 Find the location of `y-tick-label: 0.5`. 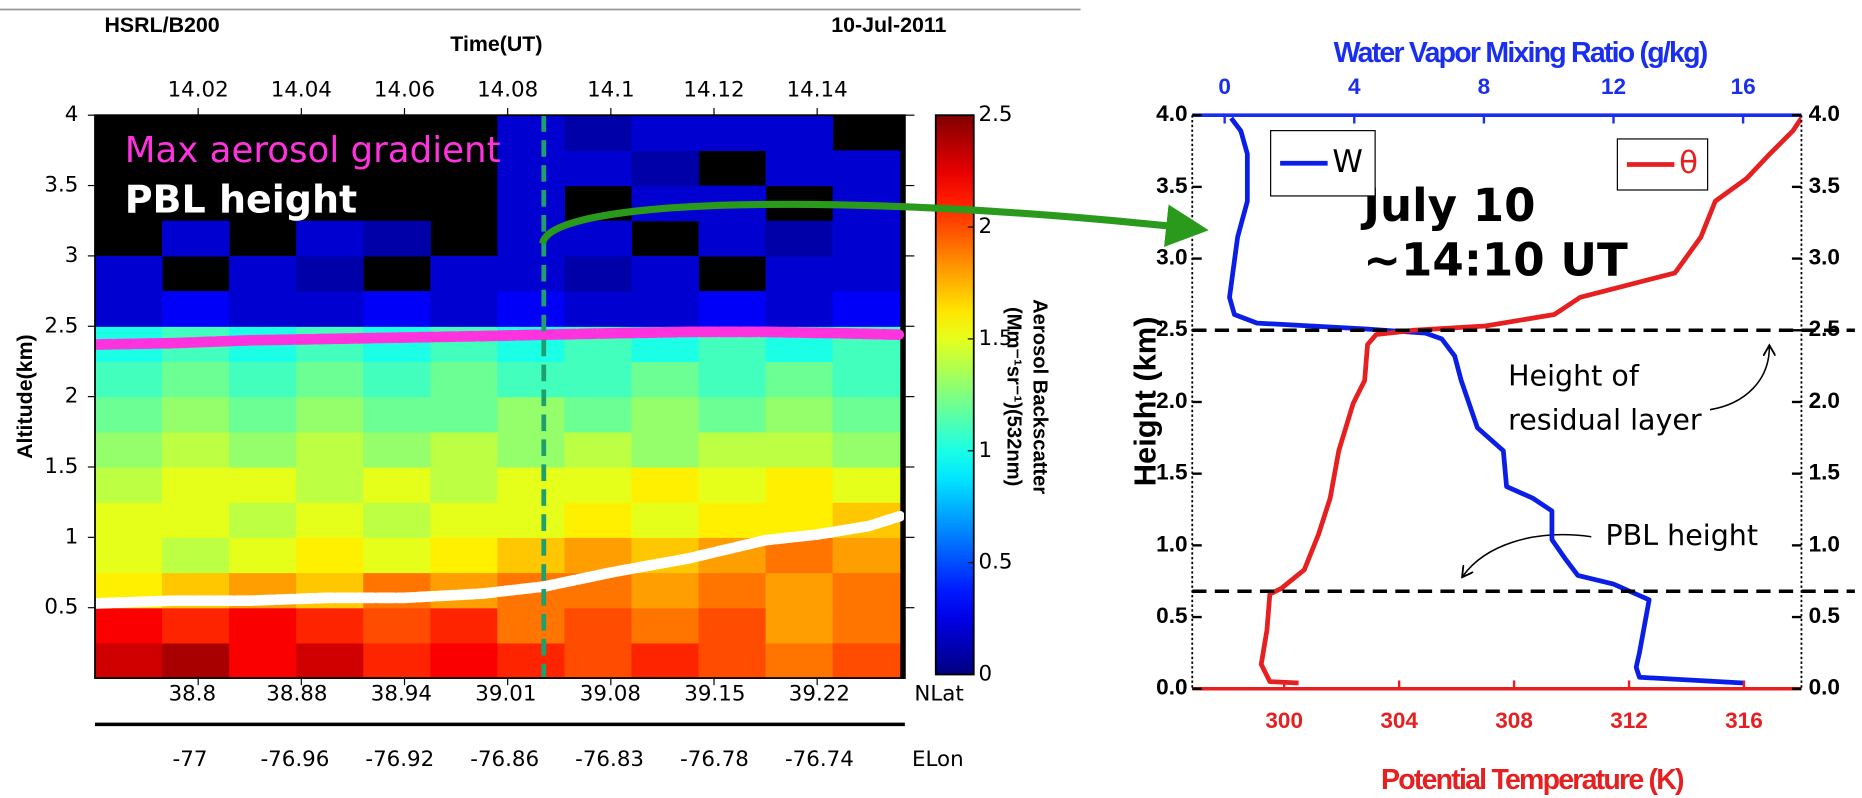

y-tick-label: 0.5 is located at coordinates (1824, 615).